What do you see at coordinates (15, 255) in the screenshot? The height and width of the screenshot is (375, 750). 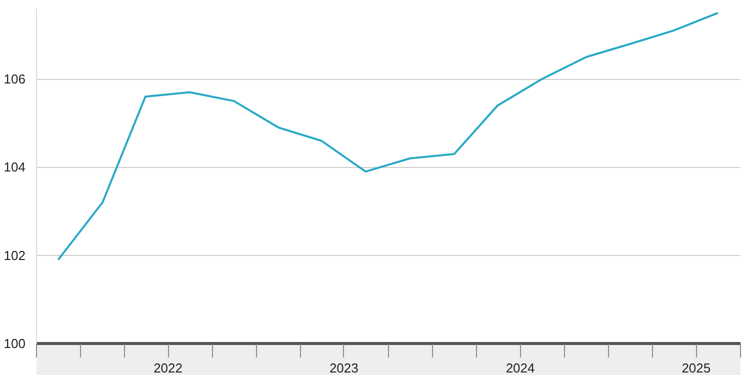 I see `y-tick-label: 102` at bounding box center [15, 255].